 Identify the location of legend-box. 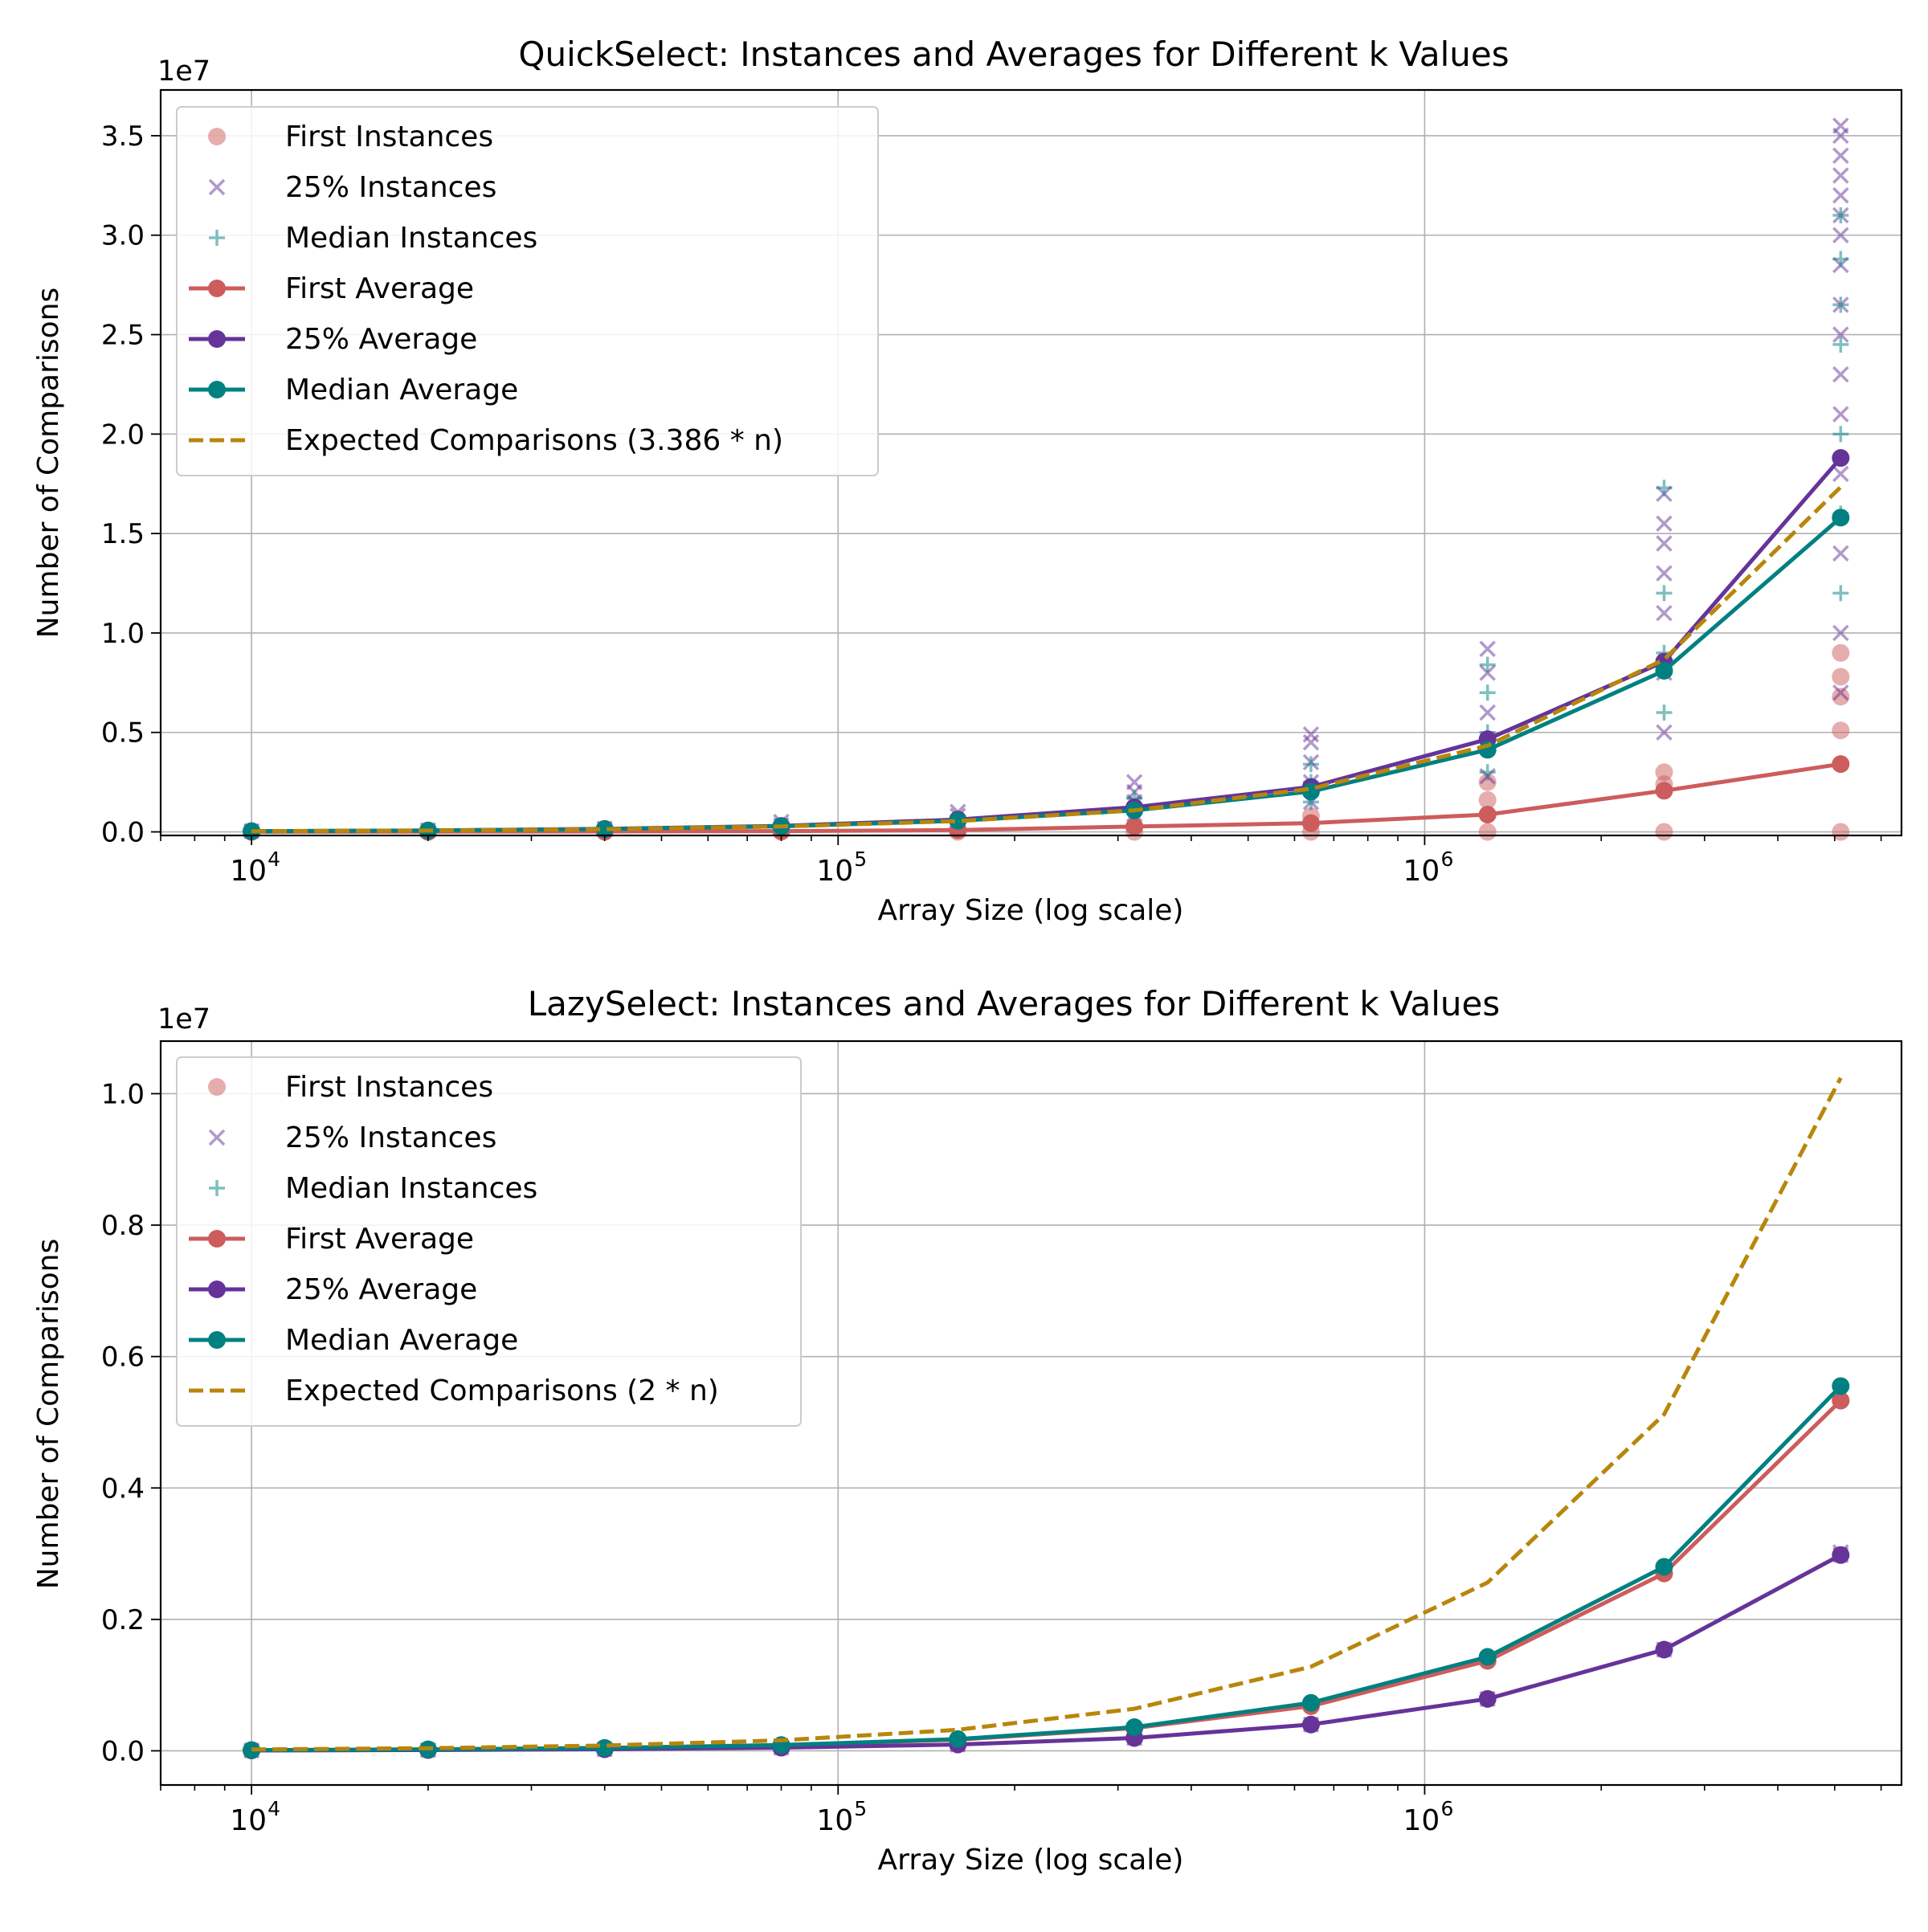
(527, 291).